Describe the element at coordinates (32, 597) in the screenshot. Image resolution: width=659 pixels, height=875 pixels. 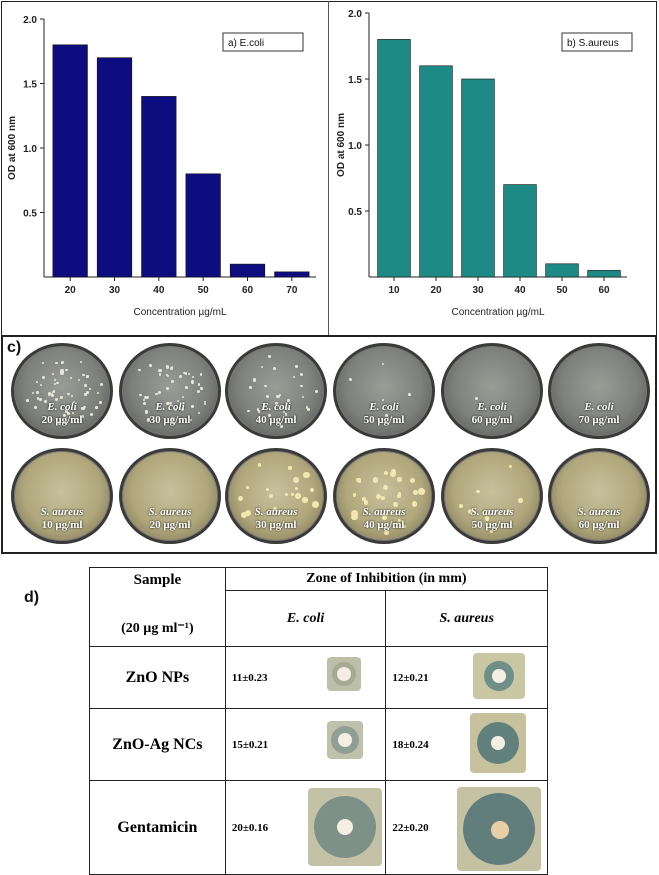
I see `table-panel-label: d)` at that location.